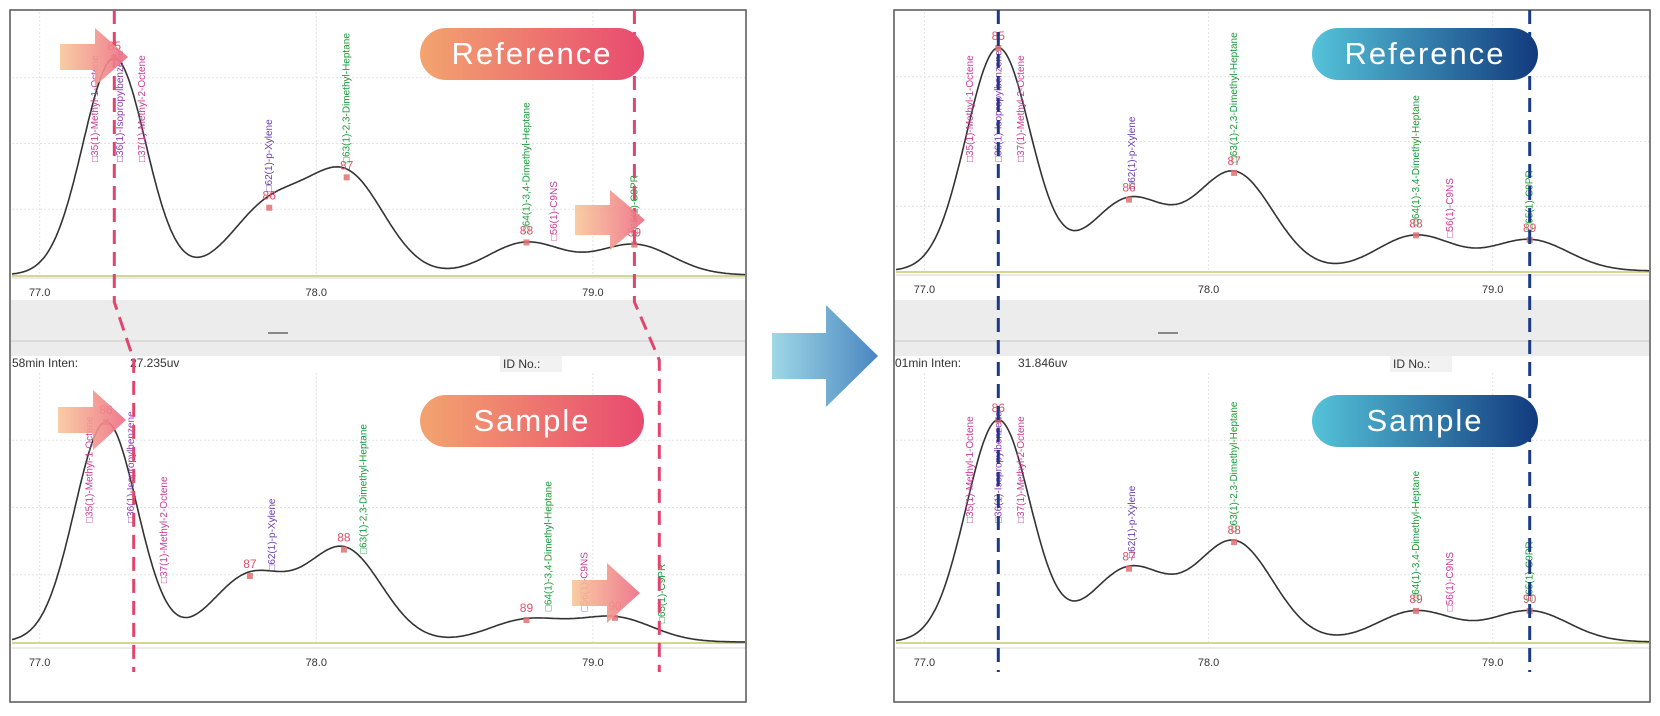  I want to click on sample-badge-after: Sample, so click(1425, 421).